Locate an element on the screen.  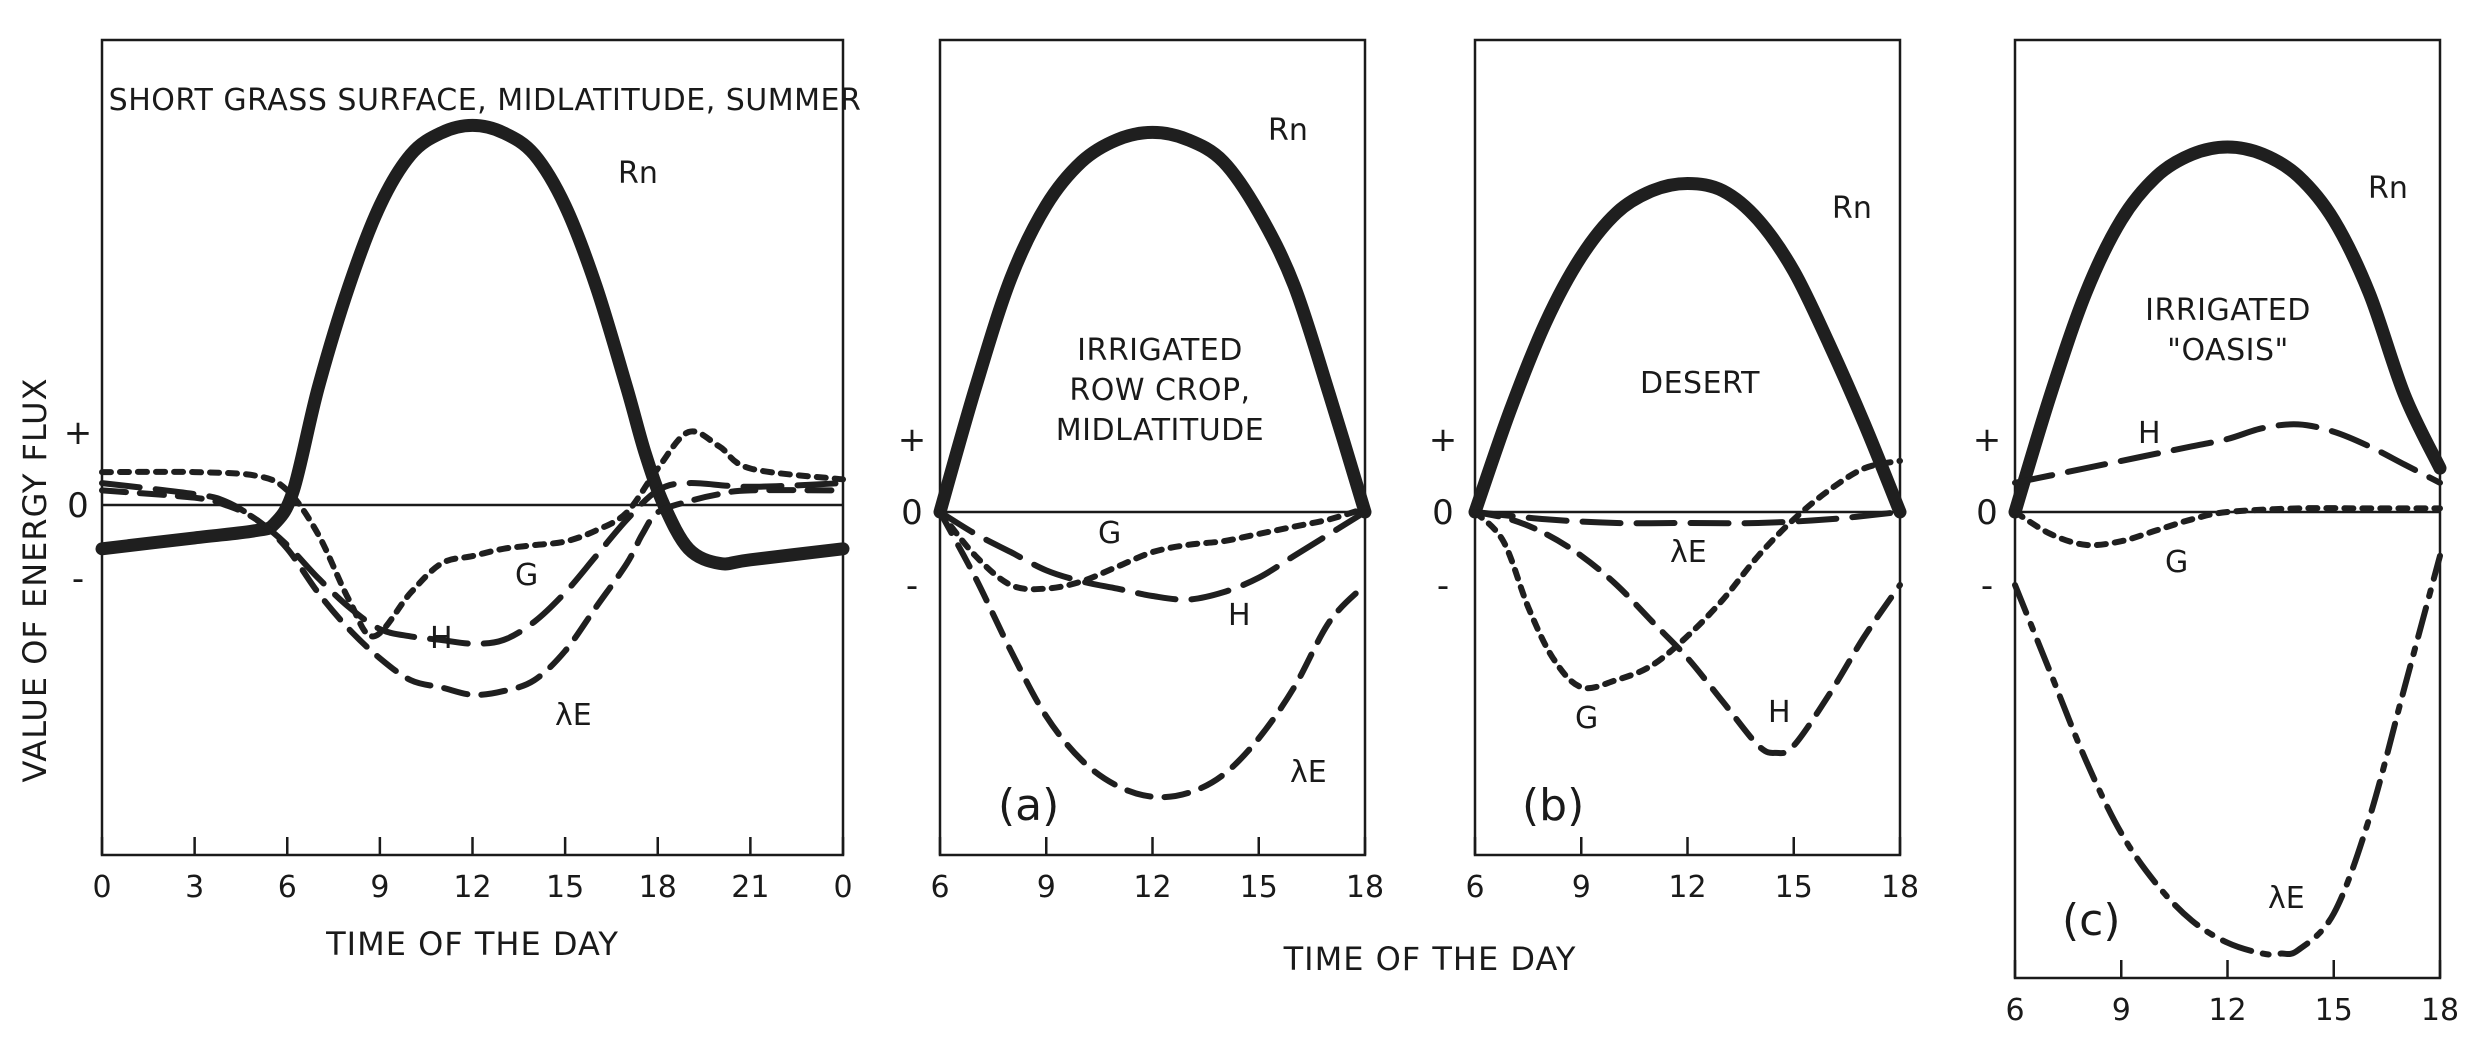
x-tick-label: 21 is located at coordinates (750, 887).